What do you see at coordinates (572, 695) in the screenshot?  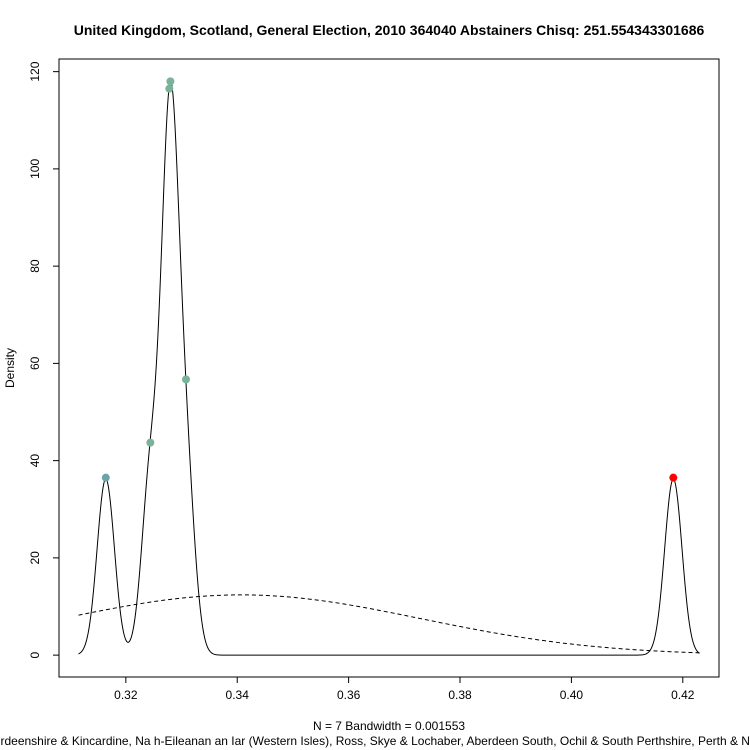 I see `x-tick-label: 0.40` at bounding box center [572, 695].